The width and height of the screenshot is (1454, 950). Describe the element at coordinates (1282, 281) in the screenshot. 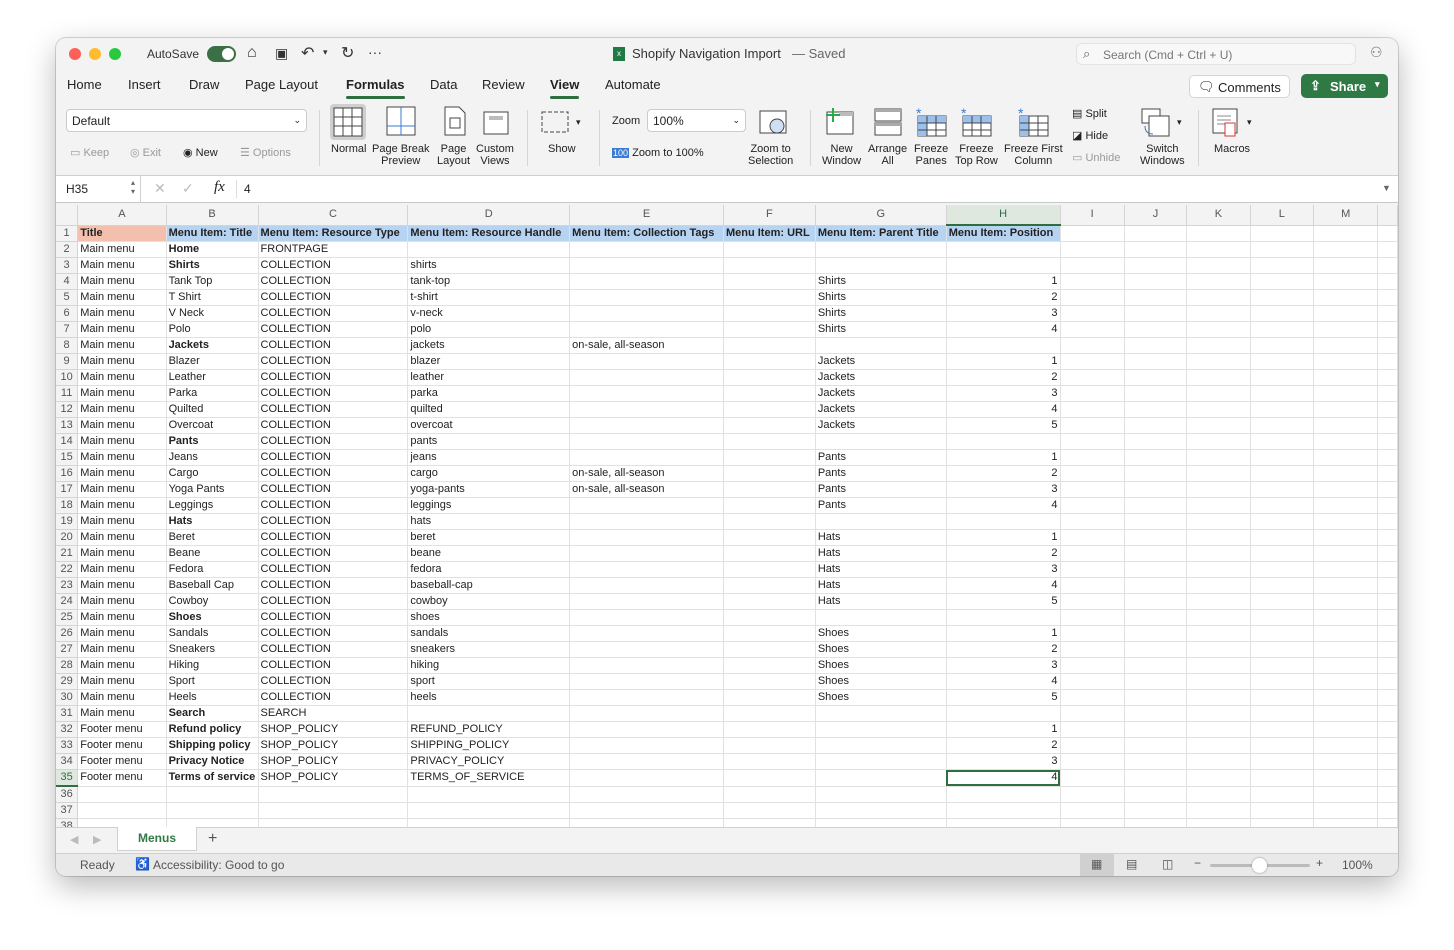

I see `cell-l4` at that location.